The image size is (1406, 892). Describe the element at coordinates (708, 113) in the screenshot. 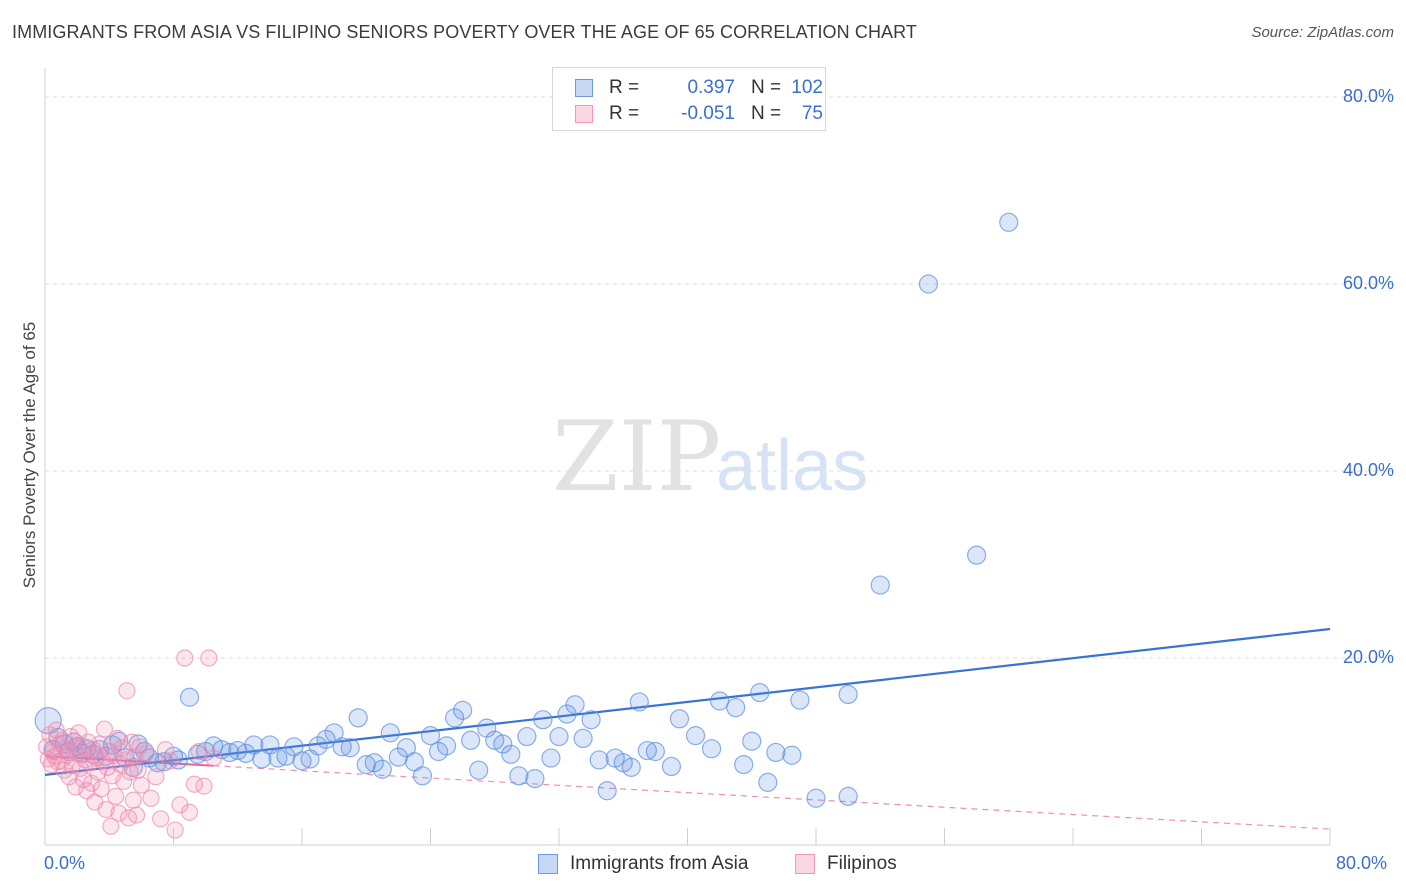

I see `legend-r-value: -0.051` at that location.